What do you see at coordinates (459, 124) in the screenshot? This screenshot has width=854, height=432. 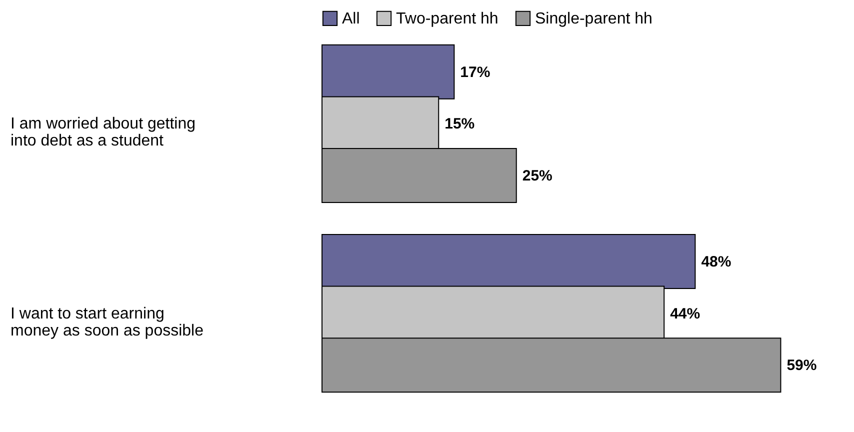 I see `data-label: 15%` at bounding box center [459, 124].